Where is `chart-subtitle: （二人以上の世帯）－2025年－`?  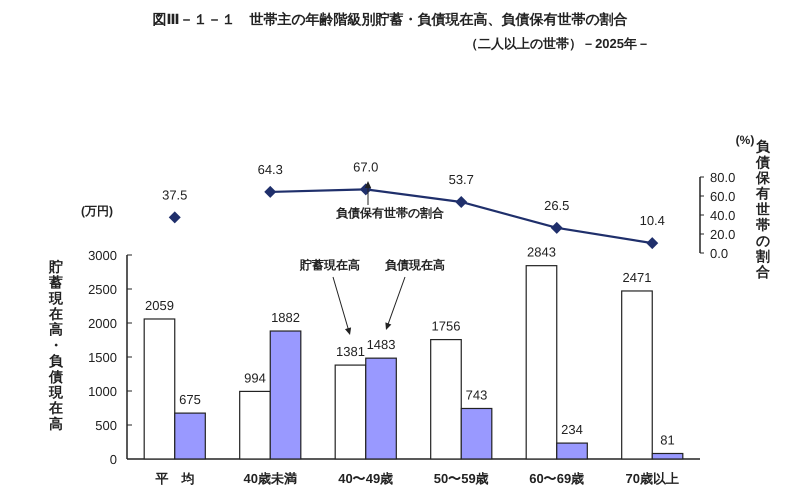
chart-subtitle: （二人以上の世帯）－2025年－ is located at coordinates (557, 43).